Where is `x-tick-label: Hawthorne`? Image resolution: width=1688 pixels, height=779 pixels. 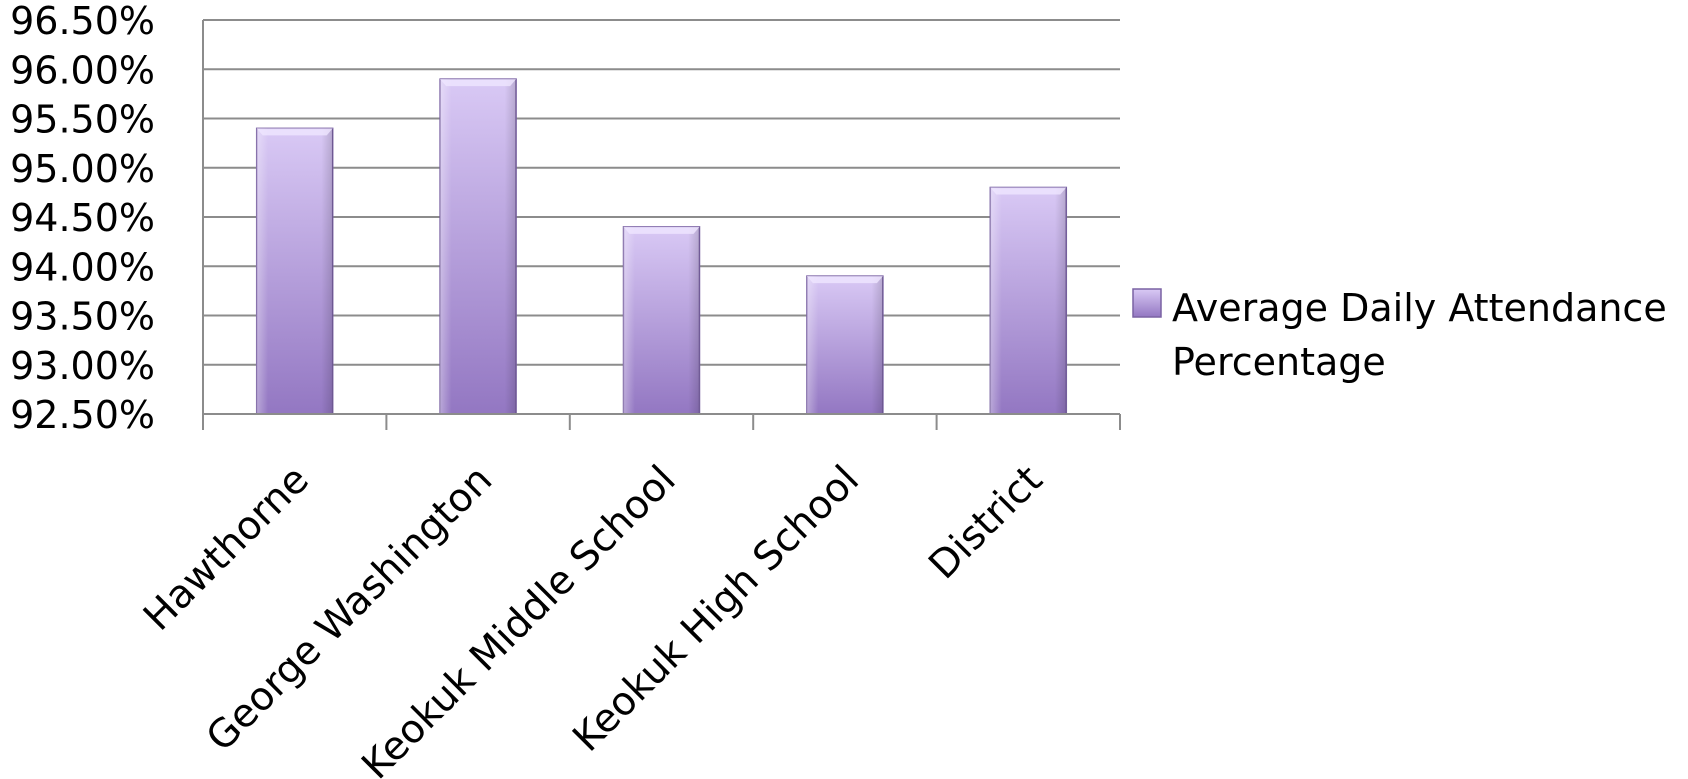 x-tick-label: Hawthorne is located at coordinates (226, 548).